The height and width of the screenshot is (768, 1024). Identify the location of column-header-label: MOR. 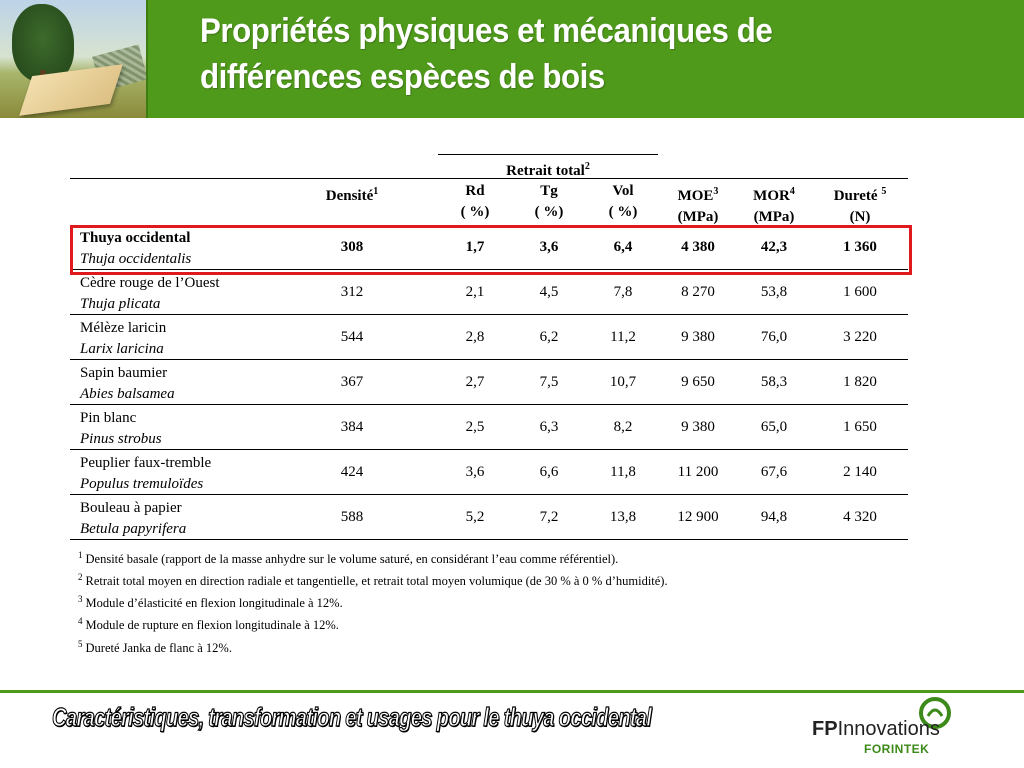
(771, 196).